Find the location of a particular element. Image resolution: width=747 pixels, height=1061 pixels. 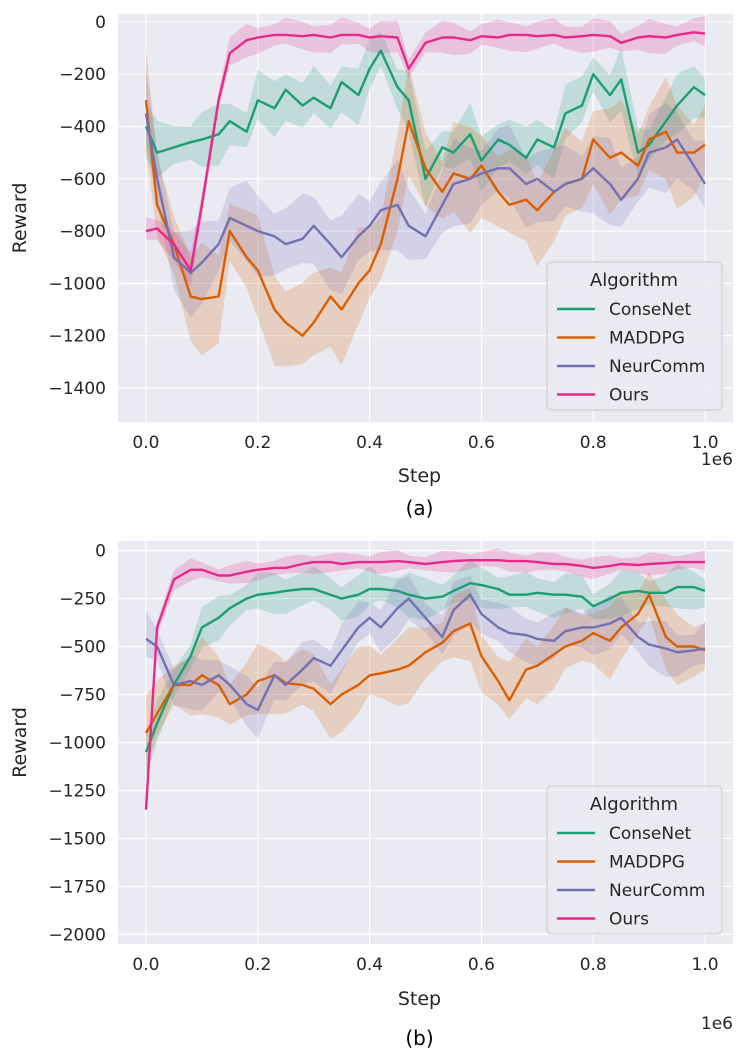

y-tick-label: −2000 is located at coordinates (77, 935).